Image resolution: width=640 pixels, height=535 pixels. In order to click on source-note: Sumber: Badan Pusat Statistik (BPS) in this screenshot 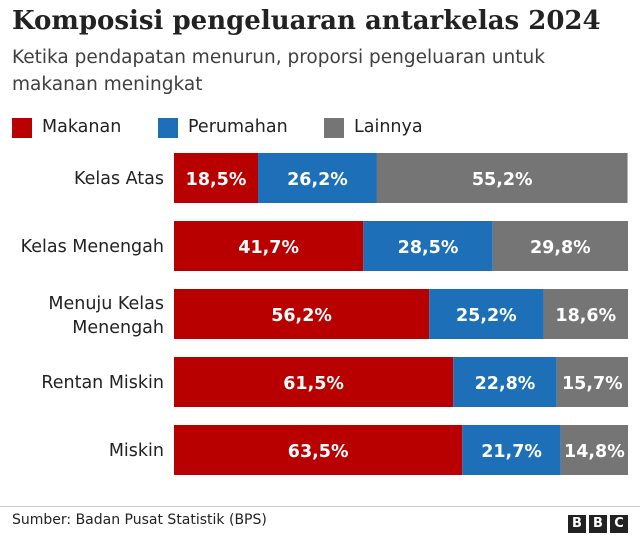, I will do `click(139, 520)`.